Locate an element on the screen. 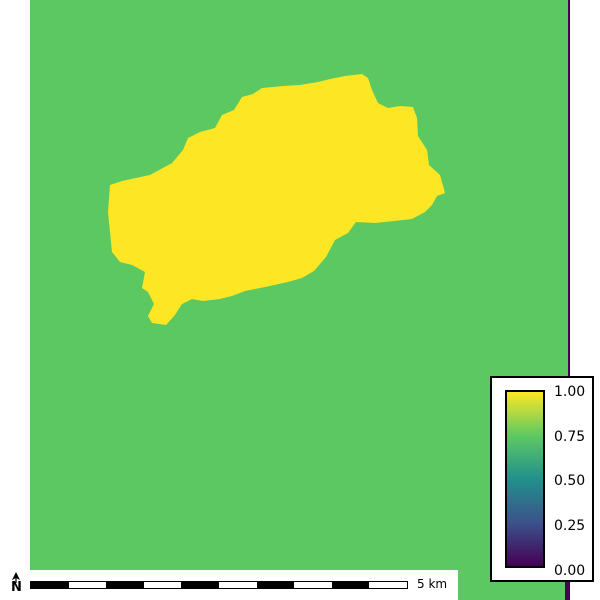 The width and height of the screenshot is (600, 600). scale-bar-graphic is located at coordinates (219, 585).